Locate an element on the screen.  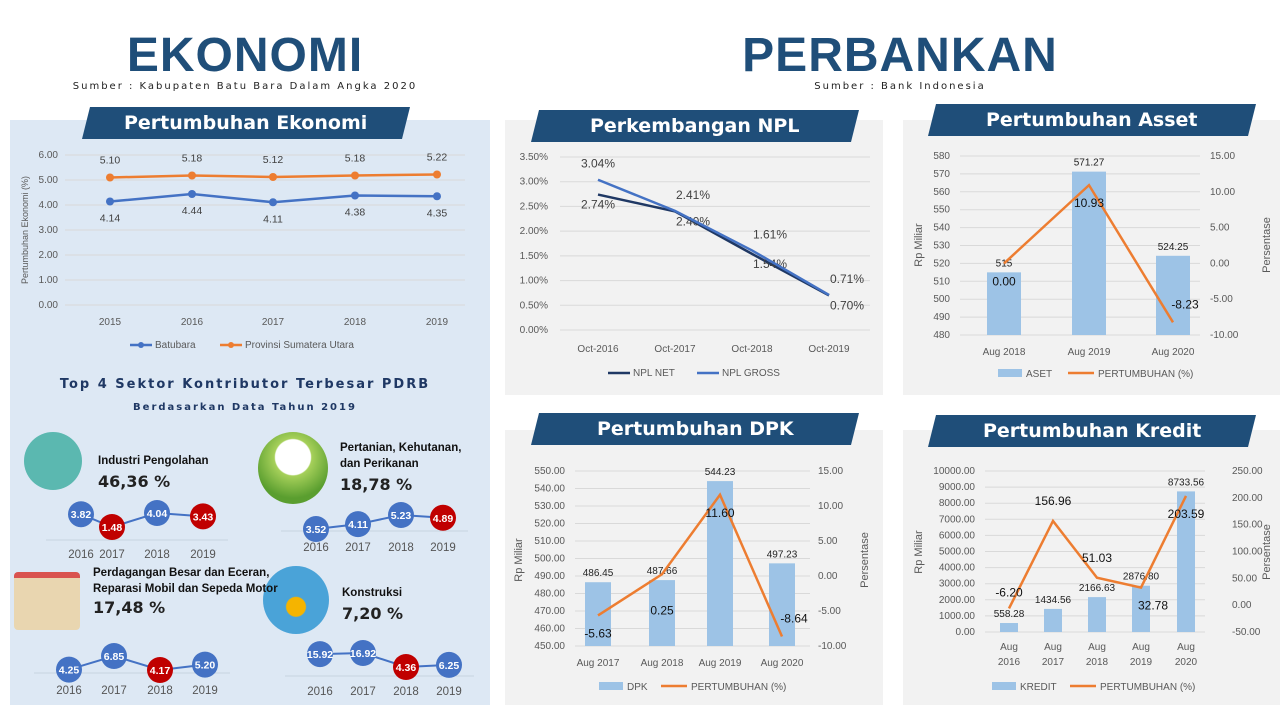
legend-marker is located at coordinates (141, 345).